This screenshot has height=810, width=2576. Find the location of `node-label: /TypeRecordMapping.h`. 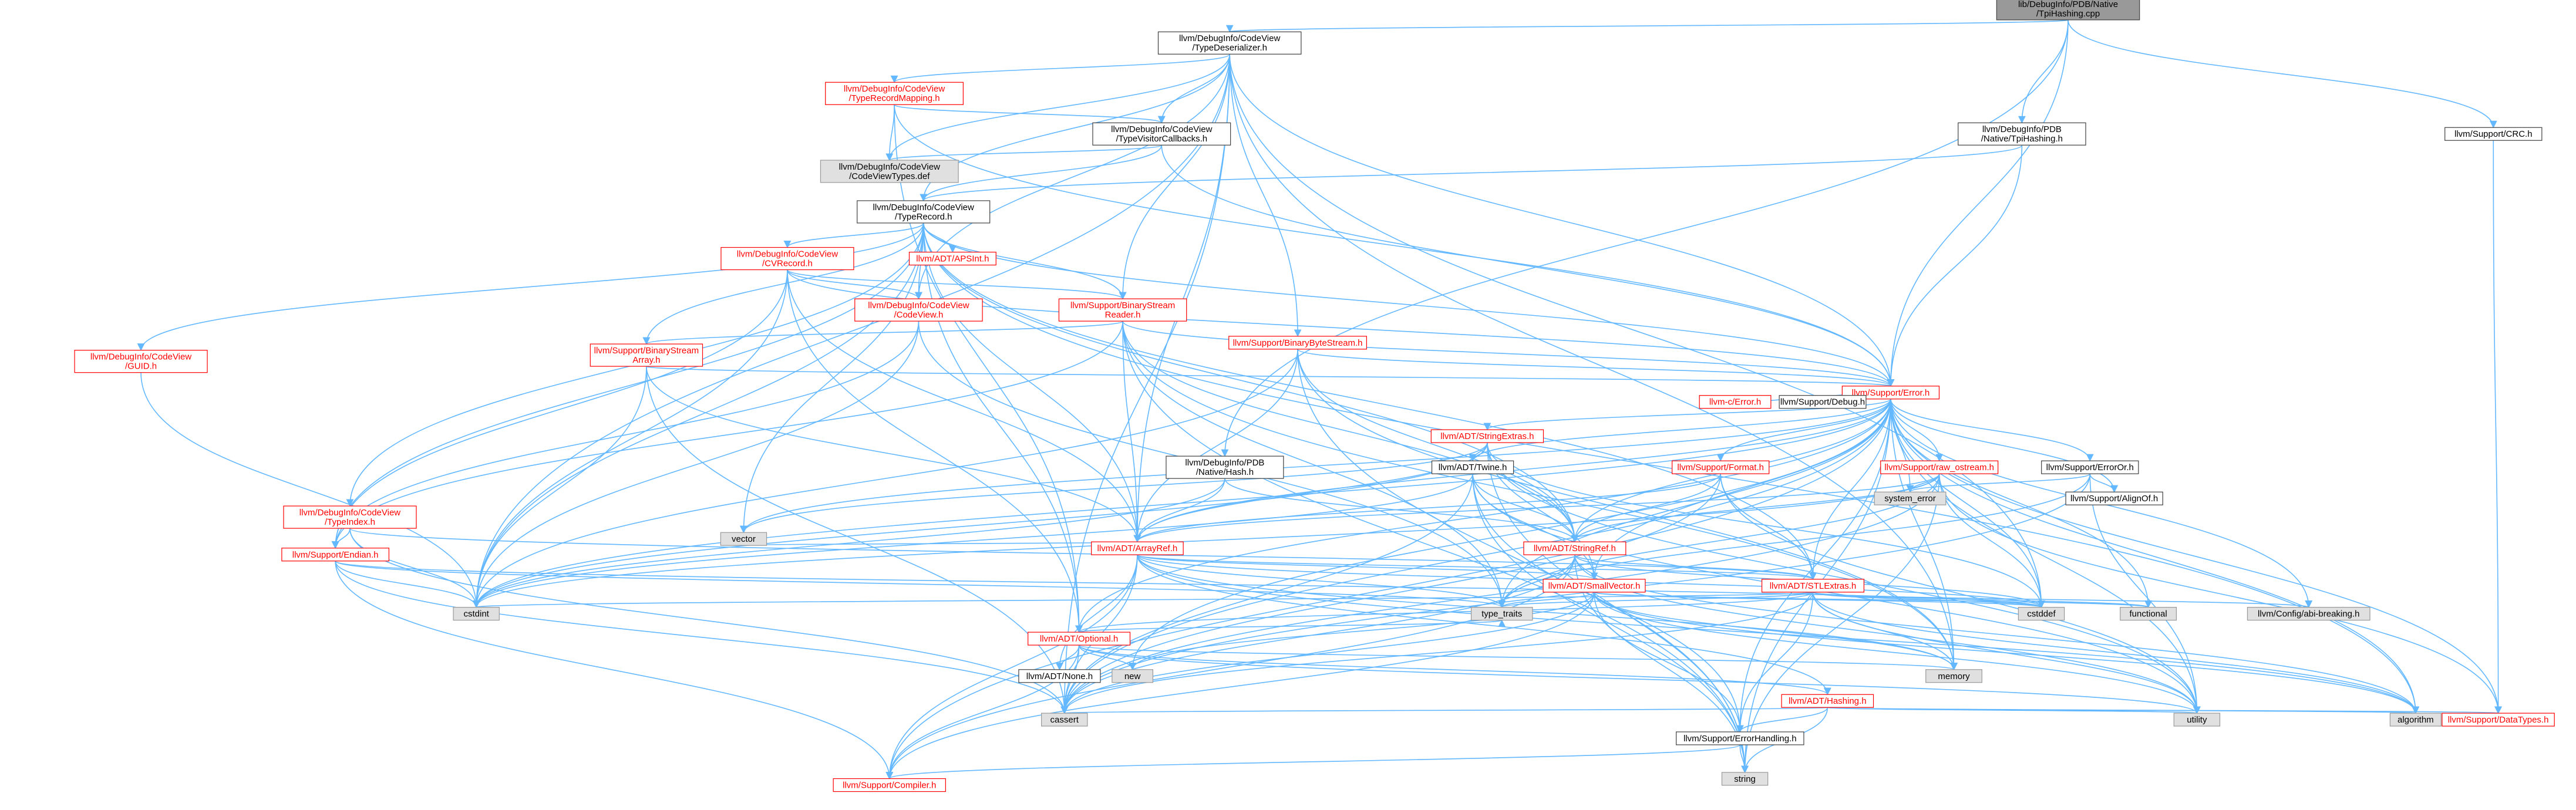

node-label: /TypeRecordMapping.h is located at coordinates (894, 98).